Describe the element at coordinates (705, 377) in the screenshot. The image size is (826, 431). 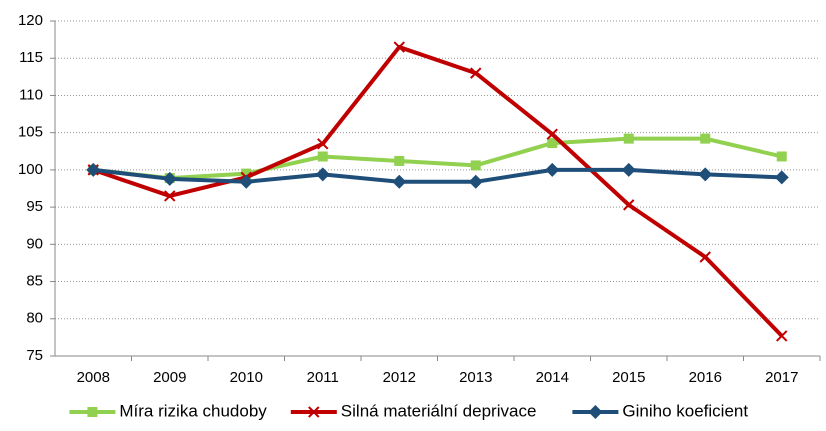
I see `x-tick-label: 2016` at that location.